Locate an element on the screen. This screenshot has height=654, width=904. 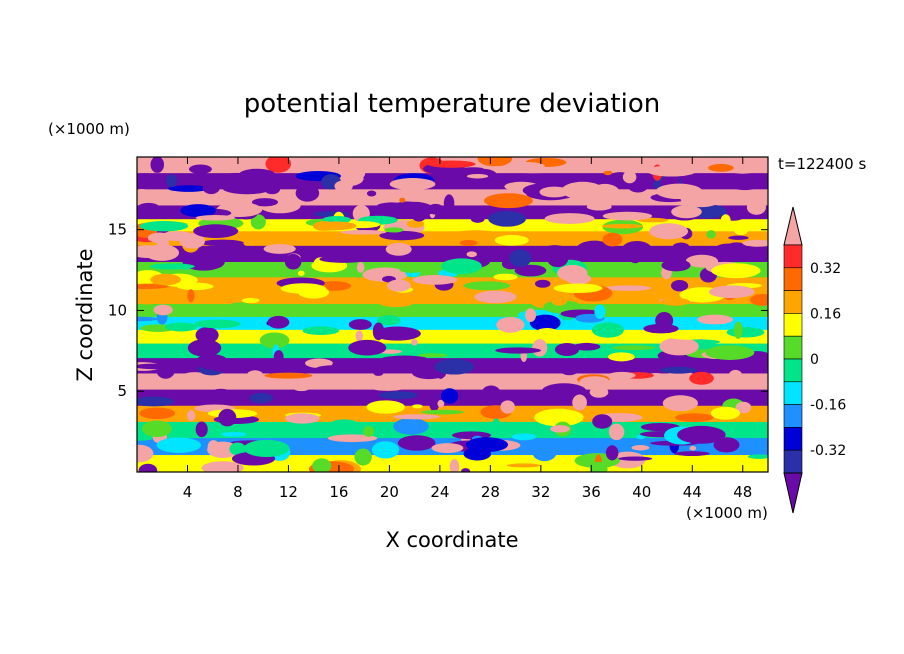
x-tick-label: 32 is located at coordinates (540, 492).